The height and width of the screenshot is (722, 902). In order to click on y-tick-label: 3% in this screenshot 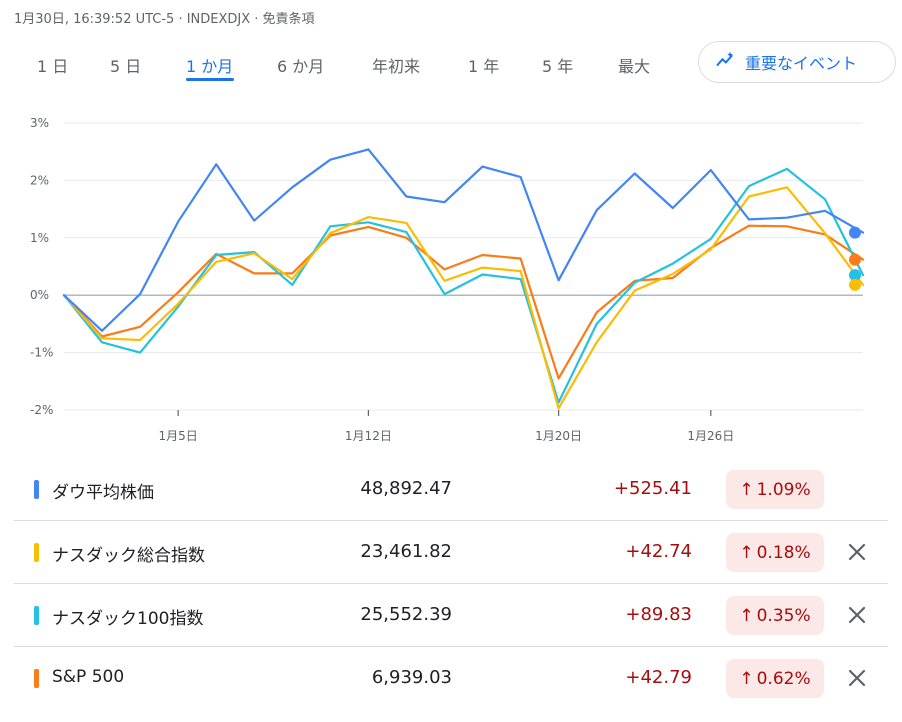, I will do `click(39, 123)`.